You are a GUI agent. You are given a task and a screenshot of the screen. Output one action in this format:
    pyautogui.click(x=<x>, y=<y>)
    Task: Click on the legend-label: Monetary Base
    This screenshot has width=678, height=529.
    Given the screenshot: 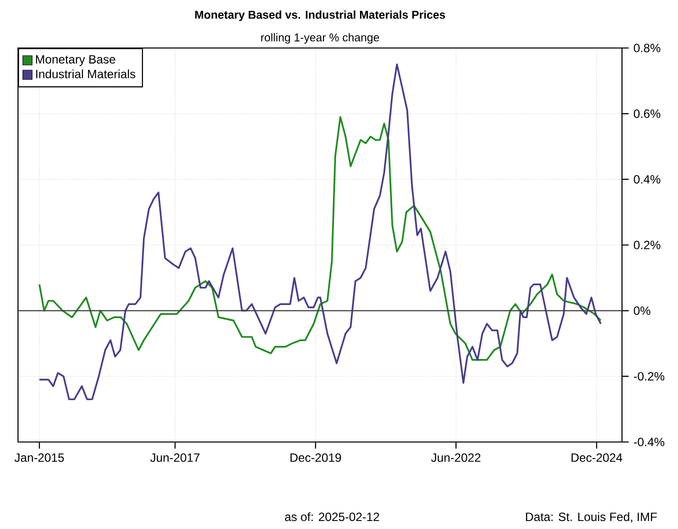 What is the action you would take?
    pyautogui.click(x=76, y=60)
    